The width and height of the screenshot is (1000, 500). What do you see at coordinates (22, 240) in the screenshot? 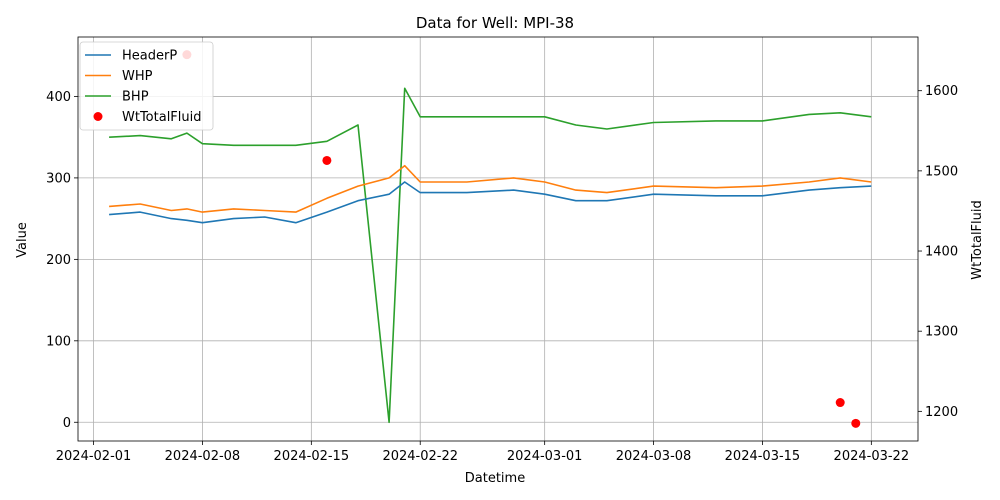
I see `y-axis-left-label: Value` at bounding box center [22, 240].